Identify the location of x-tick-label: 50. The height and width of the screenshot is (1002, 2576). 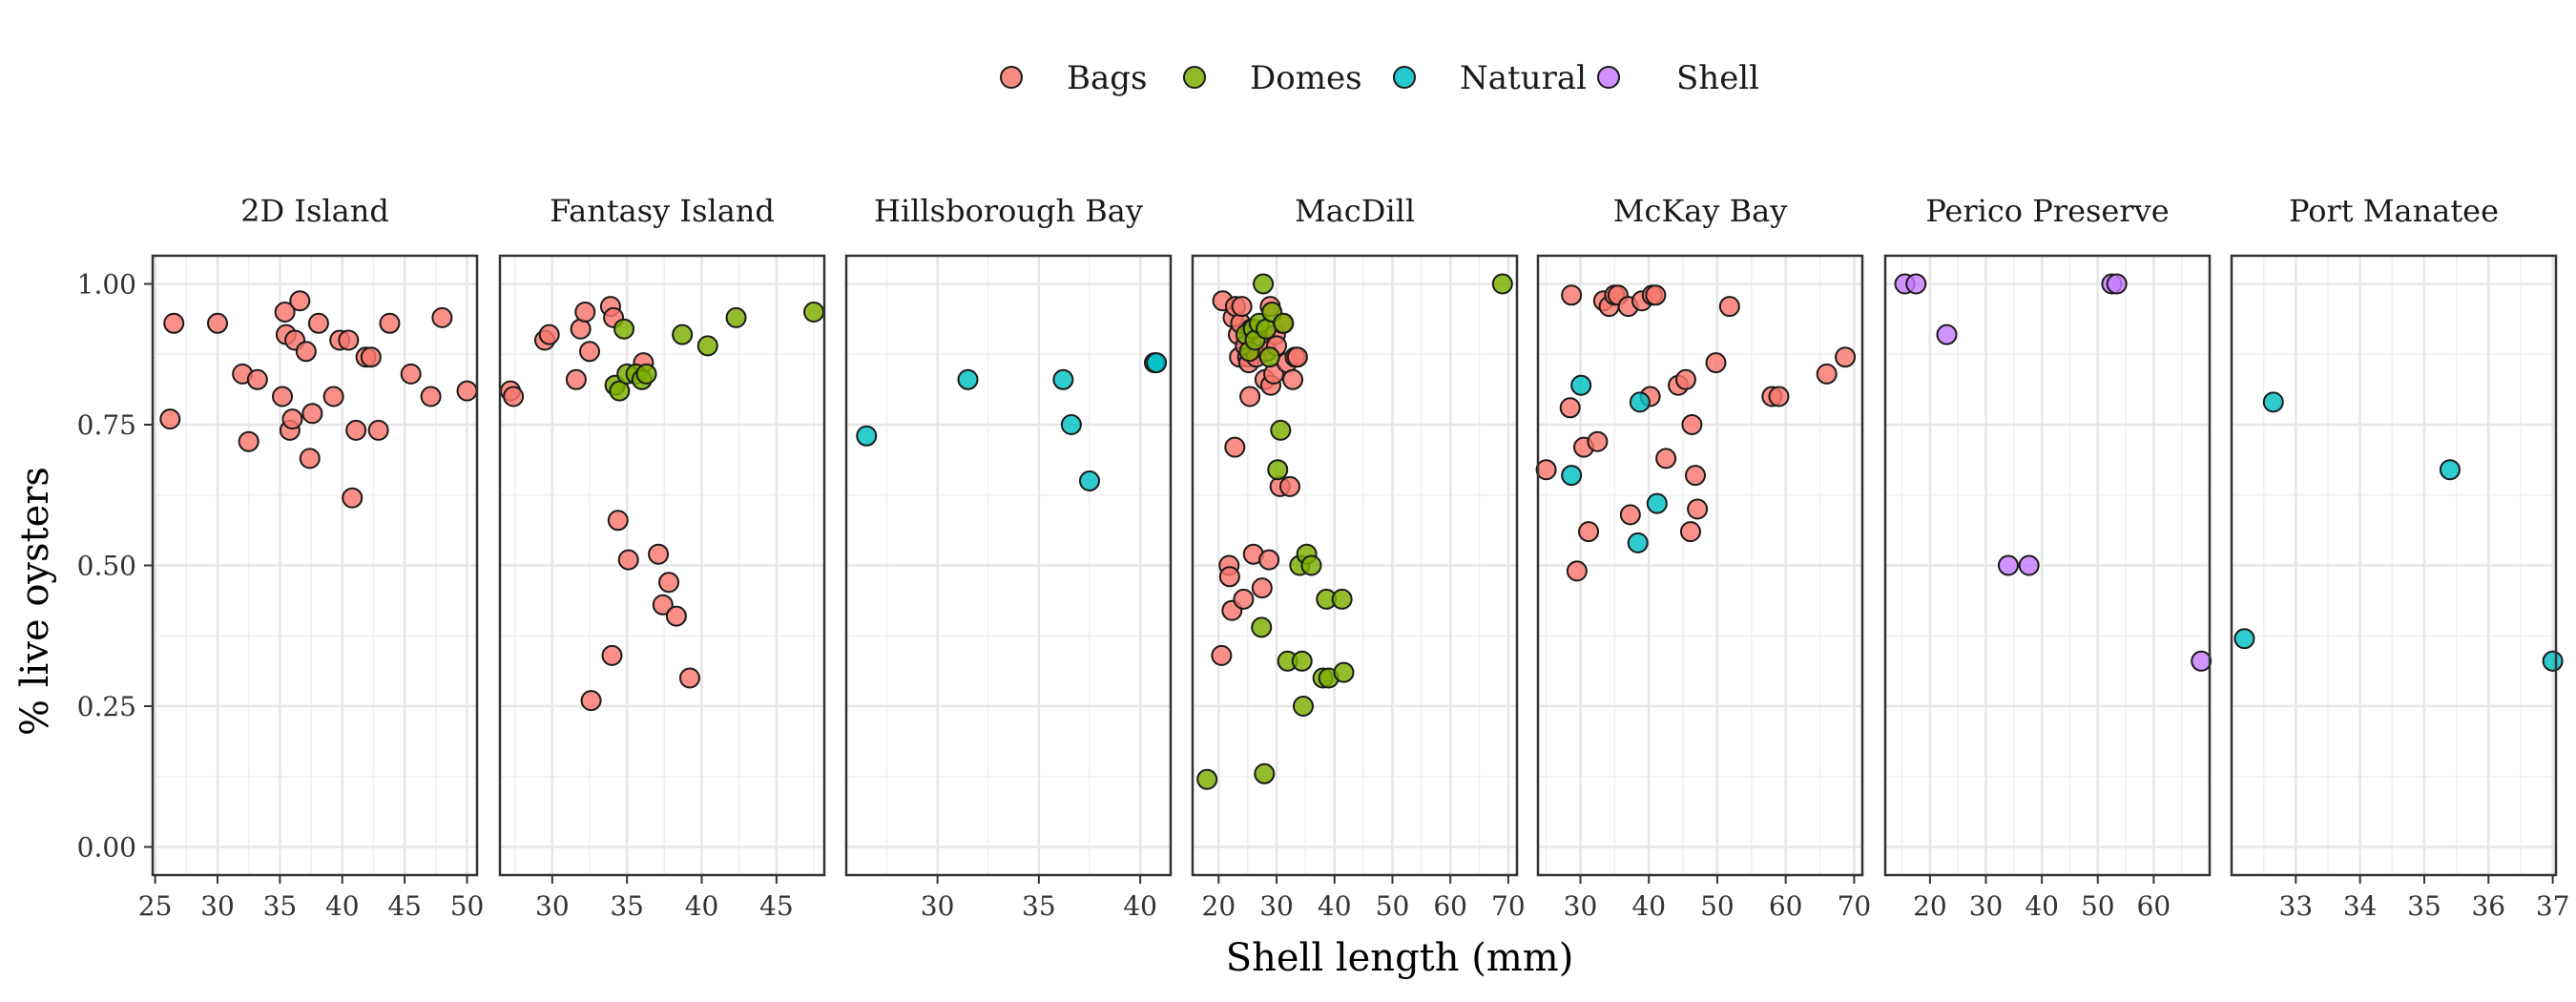
(467, 906).